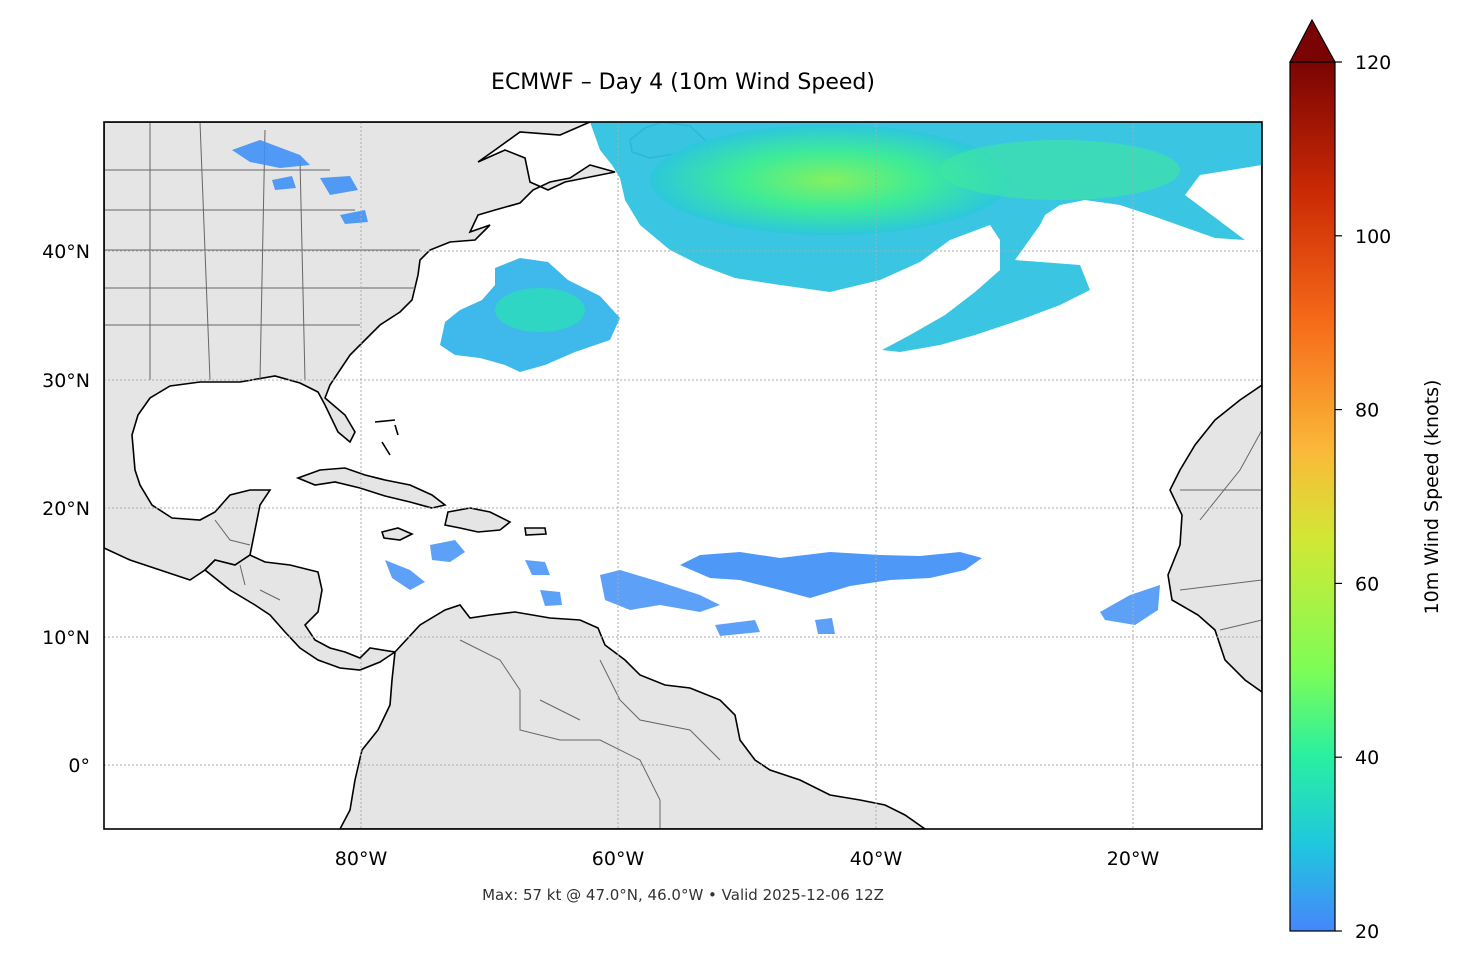  I want to click on wind-core-west, so click(540, 310).